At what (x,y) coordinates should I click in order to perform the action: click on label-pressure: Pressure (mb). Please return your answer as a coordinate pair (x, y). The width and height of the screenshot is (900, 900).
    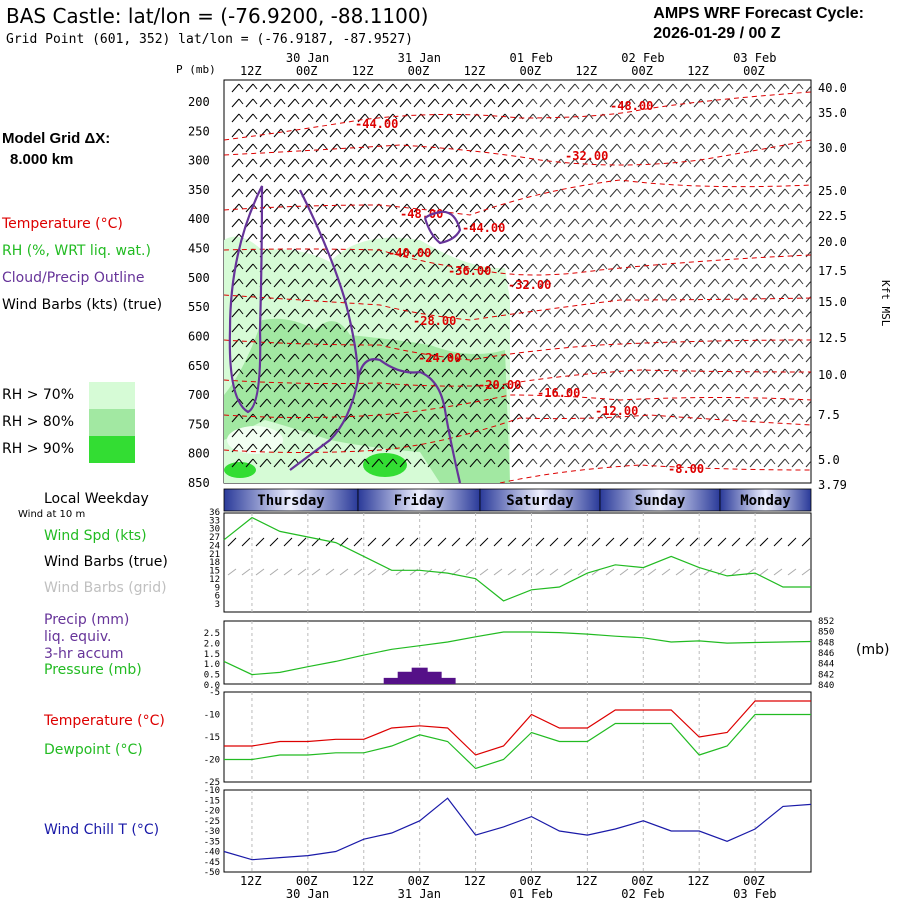
    Looking at the image, I should click on (93, 670).